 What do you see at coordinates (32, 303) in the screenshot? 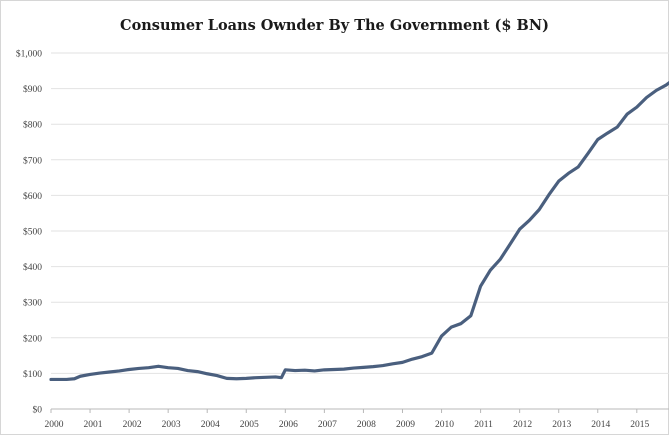
I see `y-tick-label: $300` at bounding box center [32, 303].